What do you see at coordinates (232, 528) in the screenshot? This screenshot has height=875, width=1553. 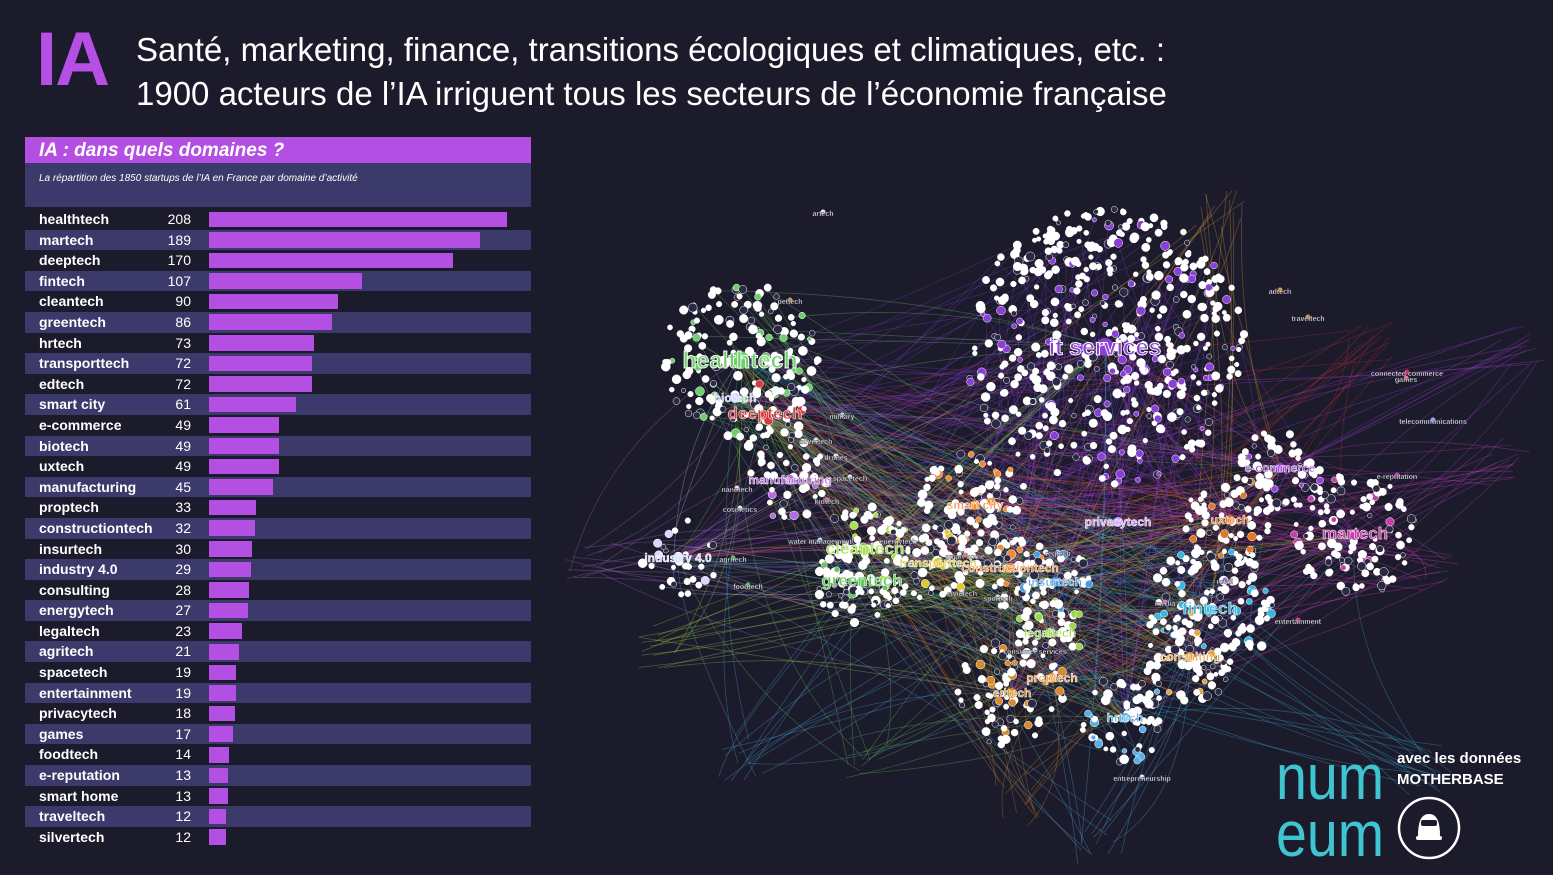 I see `bar` at bounding box center [232, 528].